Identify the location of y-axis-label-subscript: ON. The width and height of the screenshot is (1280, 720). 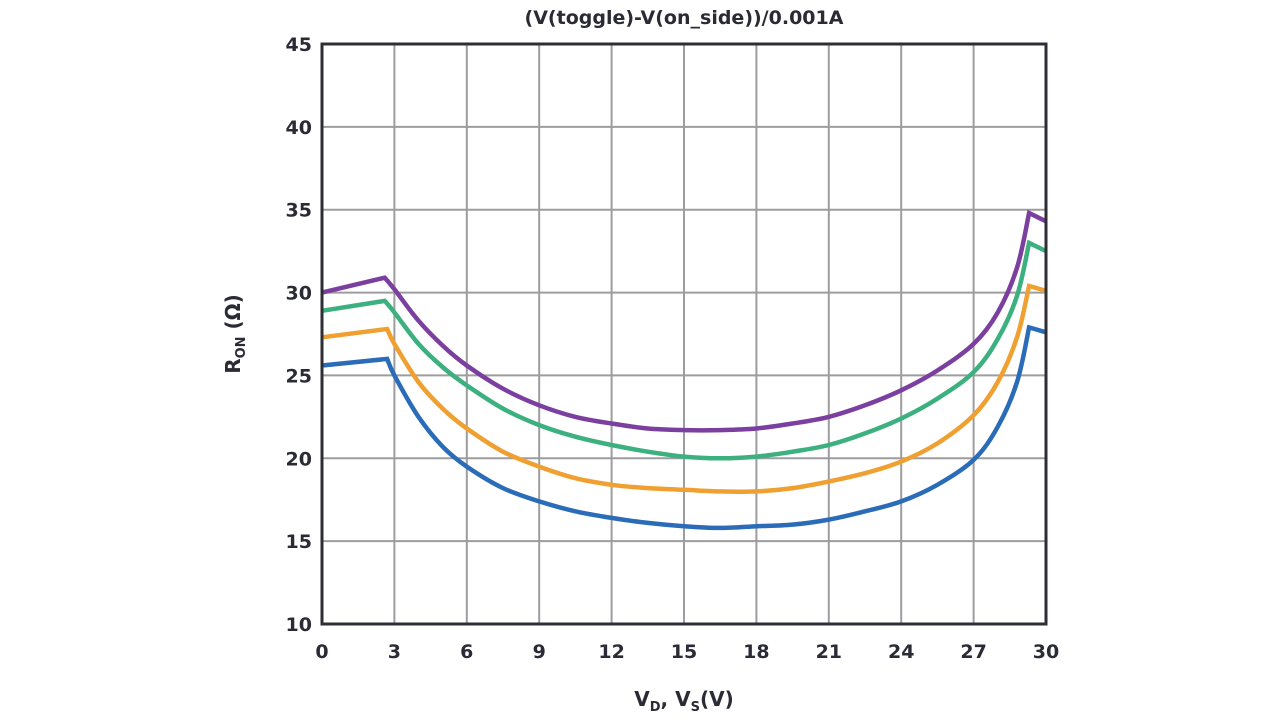
(241, 347).